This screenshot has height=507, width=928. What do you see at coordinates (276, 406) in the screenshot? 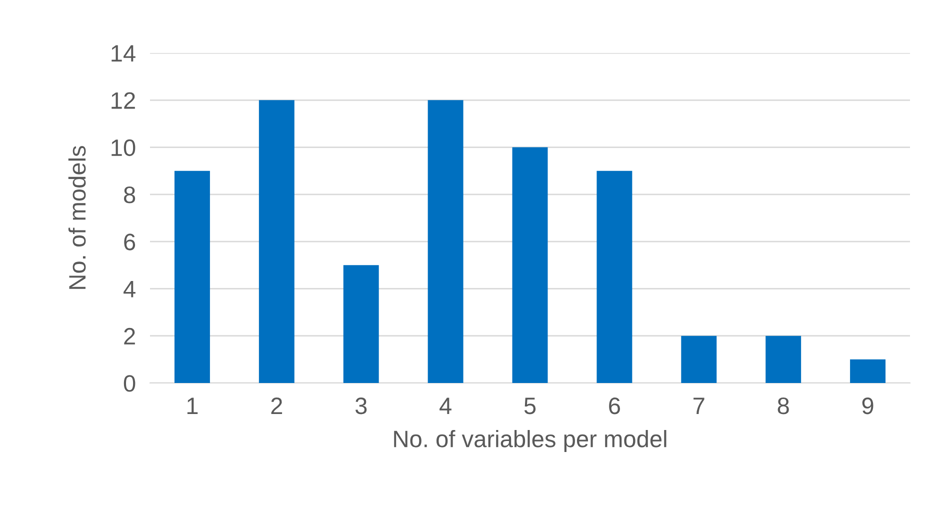
I see `x-tick-label: 2` at bounding box center [276, 406].